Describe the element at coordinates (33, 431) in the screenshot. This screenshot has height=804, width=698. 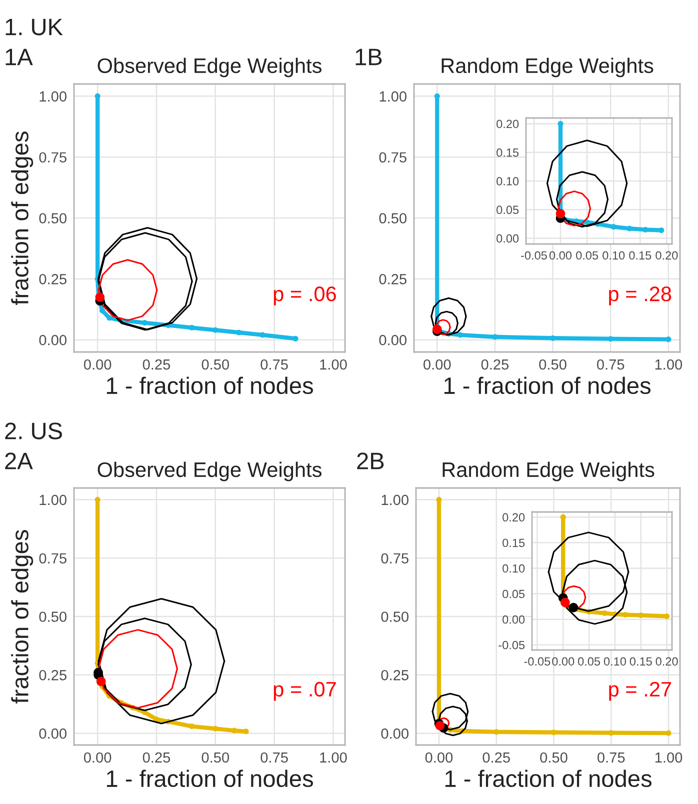
I see `text: 2. US` at that location.